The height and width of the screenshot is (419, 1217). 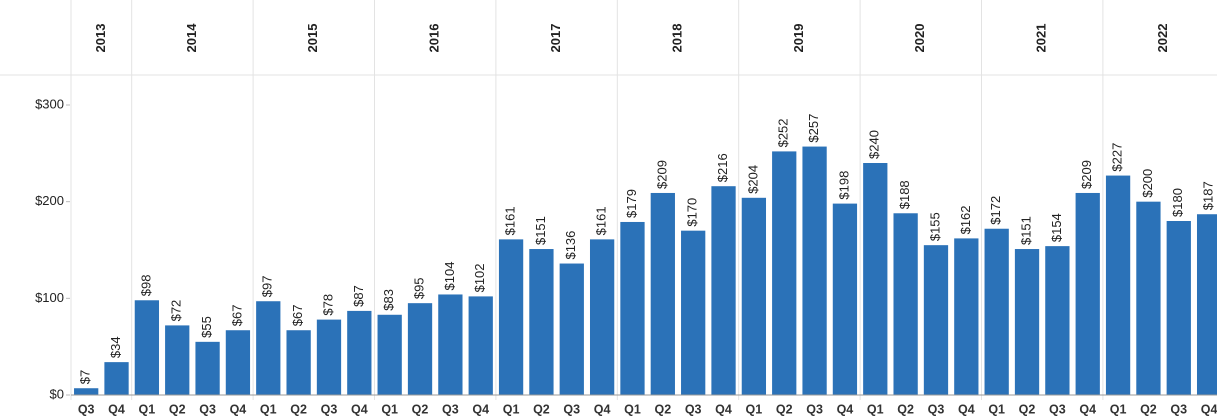 What do you see at coordinates (85, 377) in the screenshot?
I see `data-label: $7` at bounding box center [85, 377].